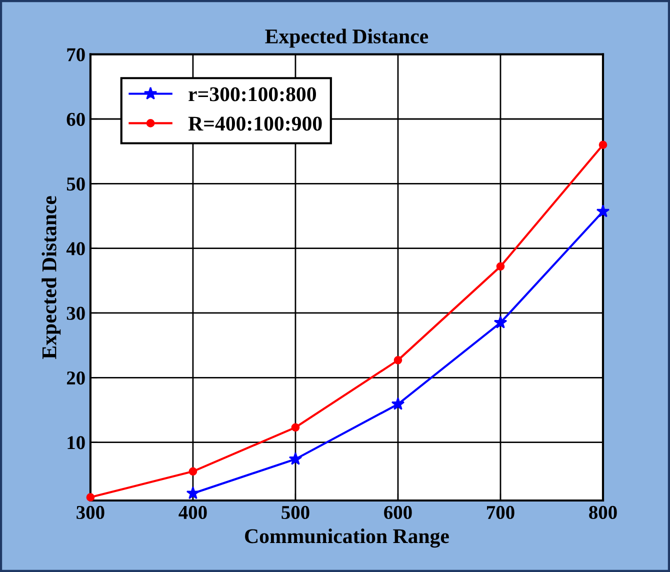 The height and width of the screenshot is (572, 670). What do you see at coordinates (255, 123) in the screenshot?
I see `legend-label: R=400:100:900` at bounding box center [255, 123].